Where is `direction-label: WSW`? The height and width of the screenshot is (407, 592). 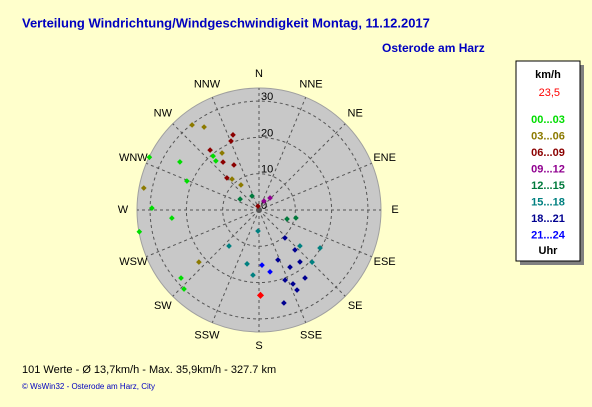
direction-label: WSW is located at coordinates (133, 262).